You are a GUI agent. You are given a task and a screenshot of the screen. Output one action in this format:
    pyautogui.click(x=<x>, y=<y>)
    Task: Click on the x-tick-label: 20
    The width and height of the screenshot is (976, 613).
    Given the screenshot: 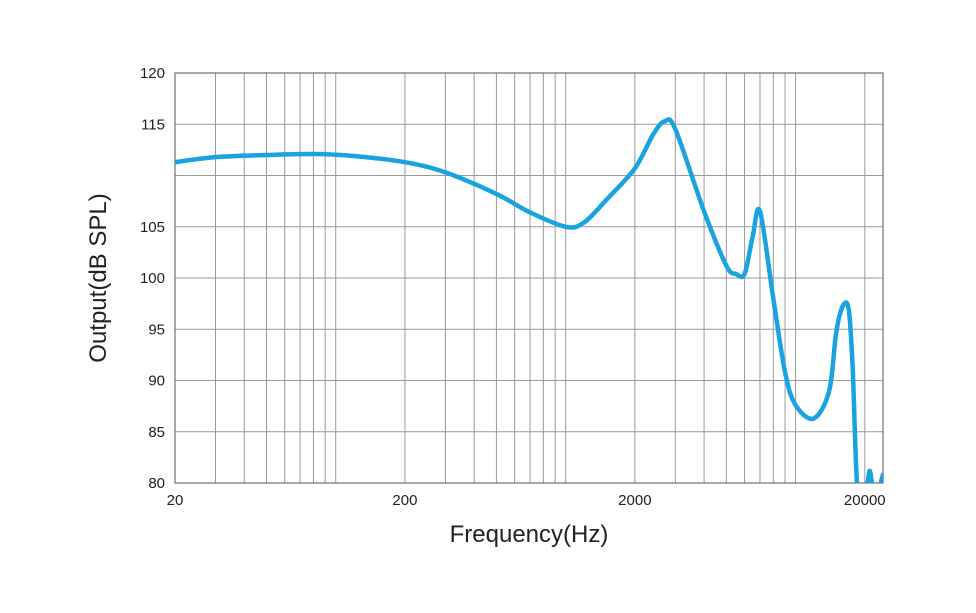 What is the action you would take?
    pyautogui.click(x=175, y=500)
    